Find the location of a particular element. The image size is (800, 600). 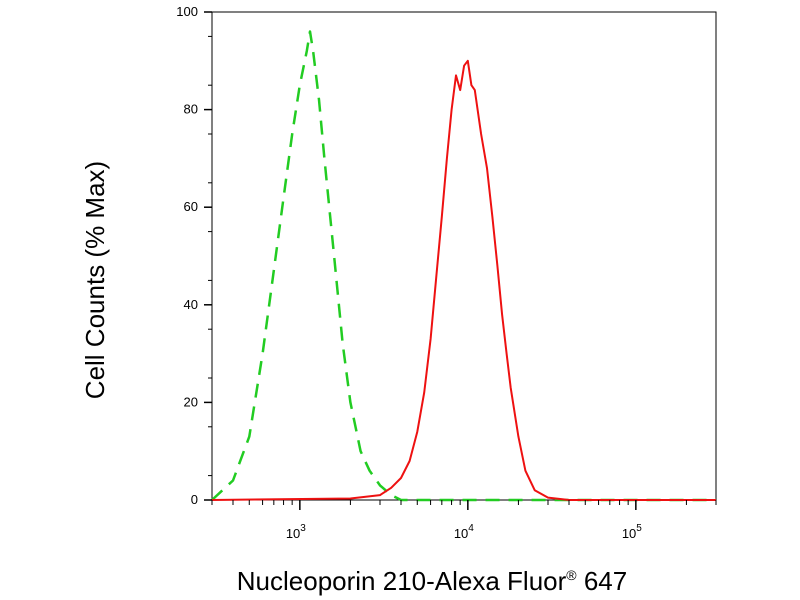

x-axis-title: Nucleoporin 210-Alexa Fluor® 647 is located at coordinates (432, 581).